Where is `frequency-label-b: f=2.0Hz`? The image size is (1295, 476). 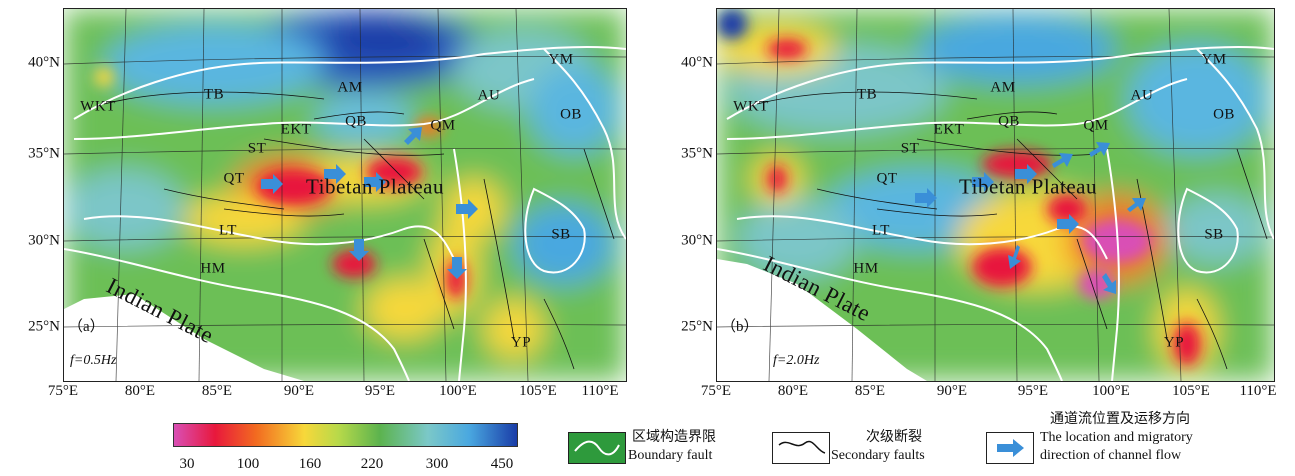
frequency-label-b: f=2.0Hz is located at coordinates (796, 360).